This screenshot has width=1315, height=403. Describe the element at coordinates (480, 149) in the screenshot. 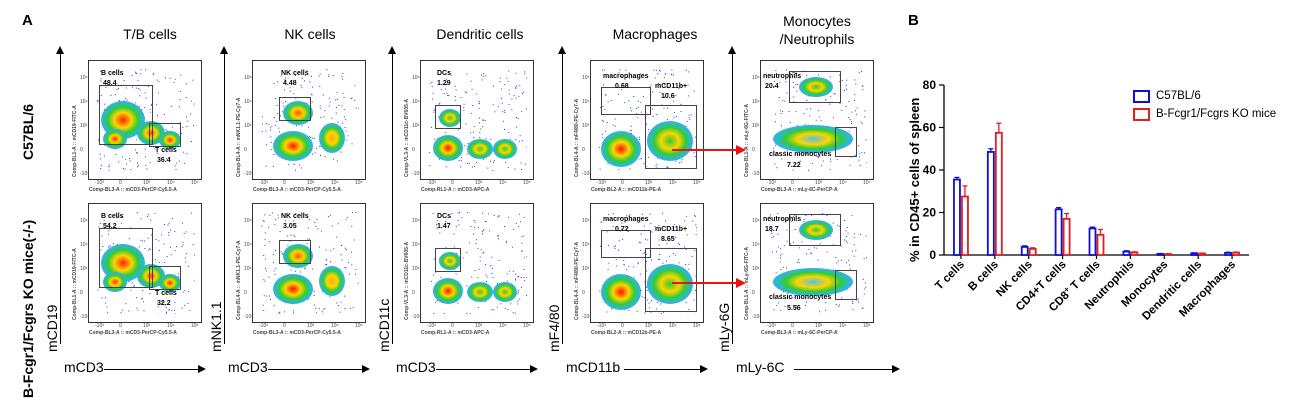

I see `mid-population` at that location.